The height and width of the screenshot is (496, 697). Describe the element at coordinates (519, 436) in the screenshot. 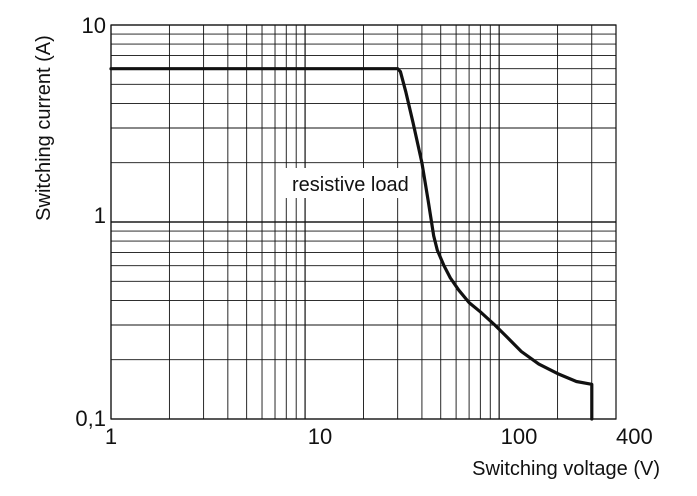

I see `x-tick-label: 100` at that location.